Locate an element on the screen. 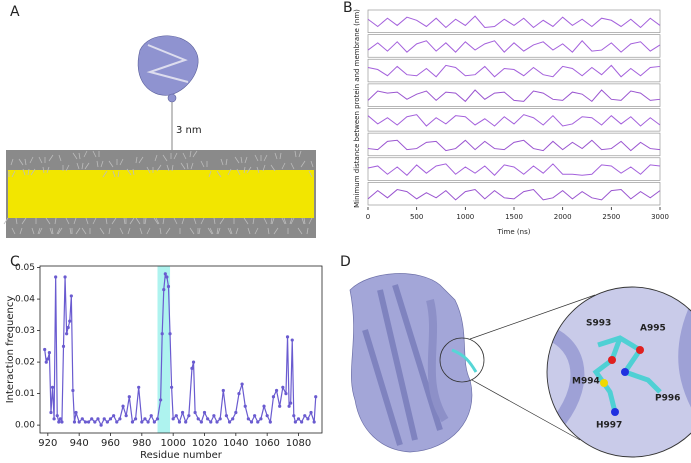 This screenshot has height=463, width=691. x-tick-label: 1080 is located at coordinates (298, 443).